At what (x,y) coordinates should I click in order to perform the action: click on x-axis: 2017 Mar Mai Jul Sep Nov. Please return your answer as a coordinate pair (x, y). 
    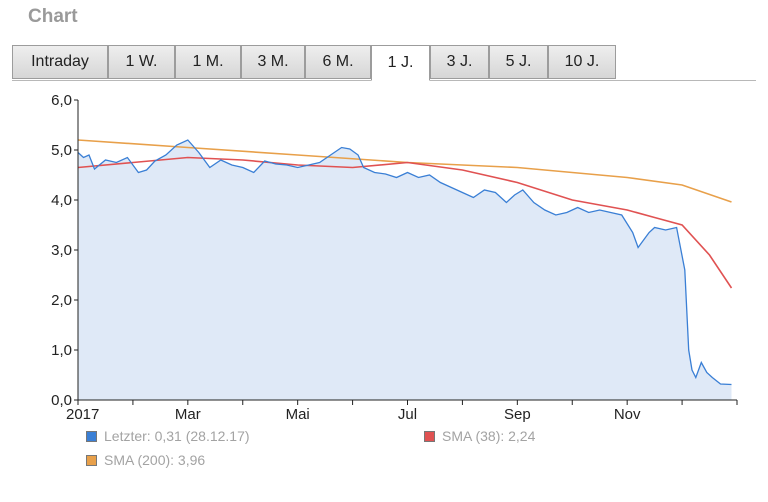
    Looking at the image, I should click on (402, 411).